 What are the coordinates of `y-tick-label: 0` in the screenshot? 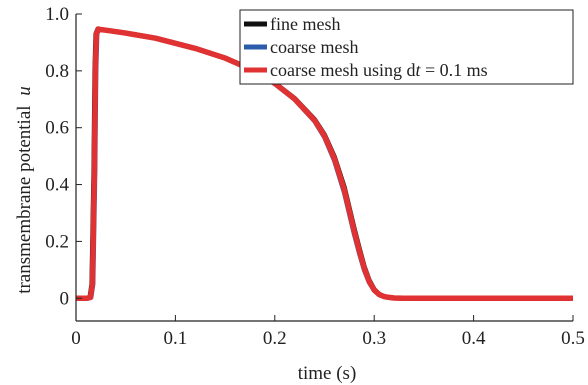 It's located at (65, 298).